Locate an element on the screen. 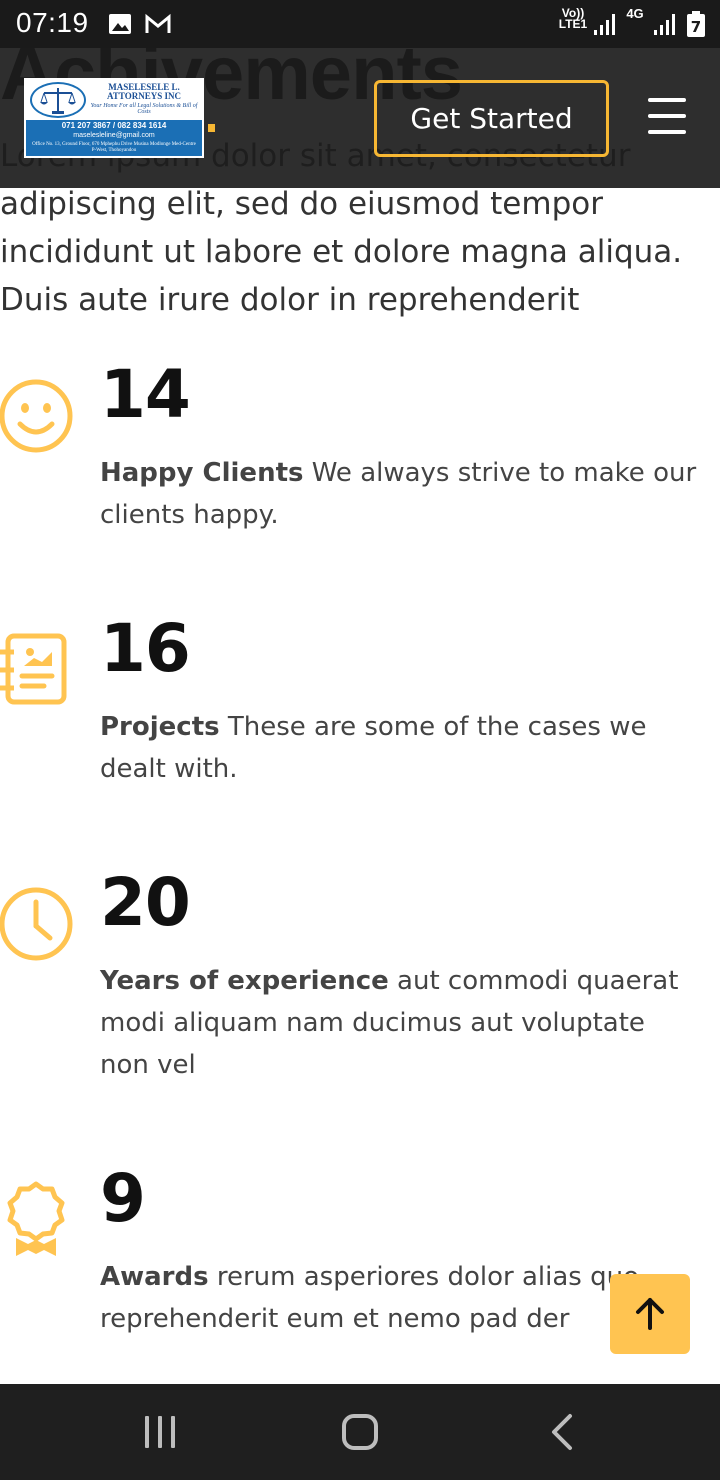 Image resolution: width=720 pixels, height=1480 pixels. back-to-top-button is located at coordinates (650, 1314).